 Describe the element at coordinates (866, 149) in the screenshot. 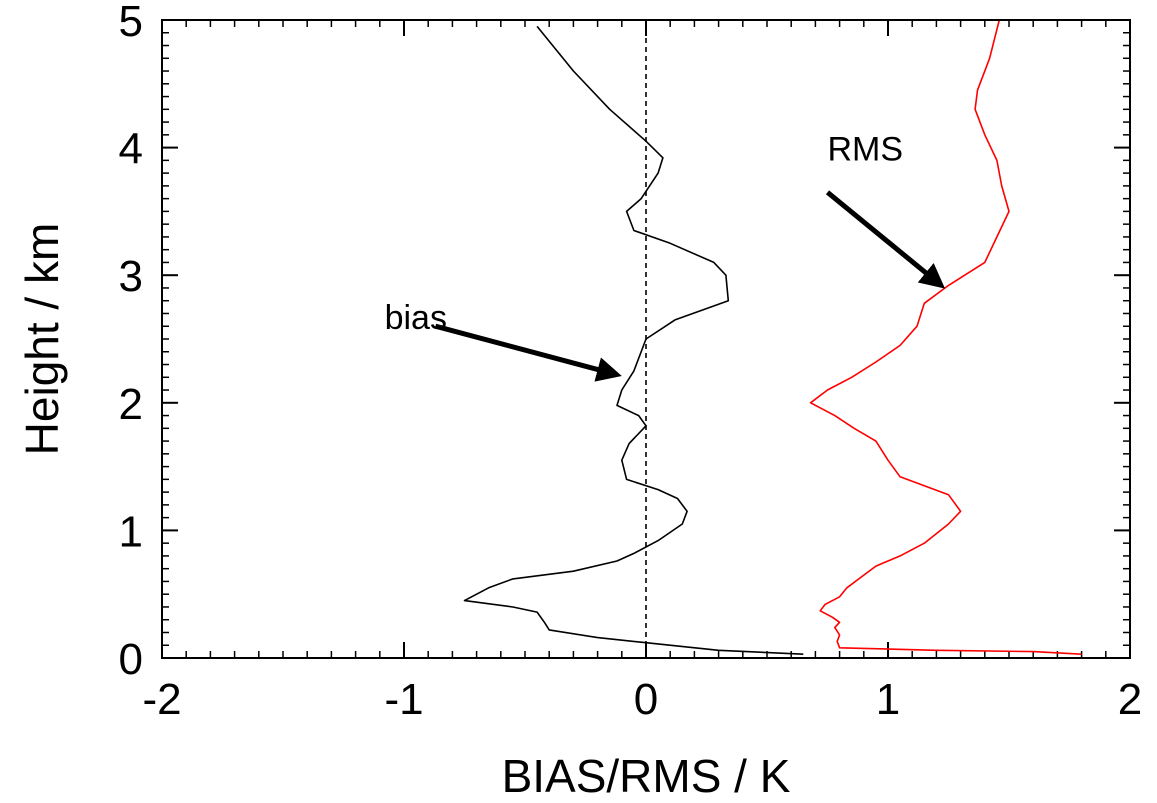

I see `rms-annotation-label: RMS` at that location.